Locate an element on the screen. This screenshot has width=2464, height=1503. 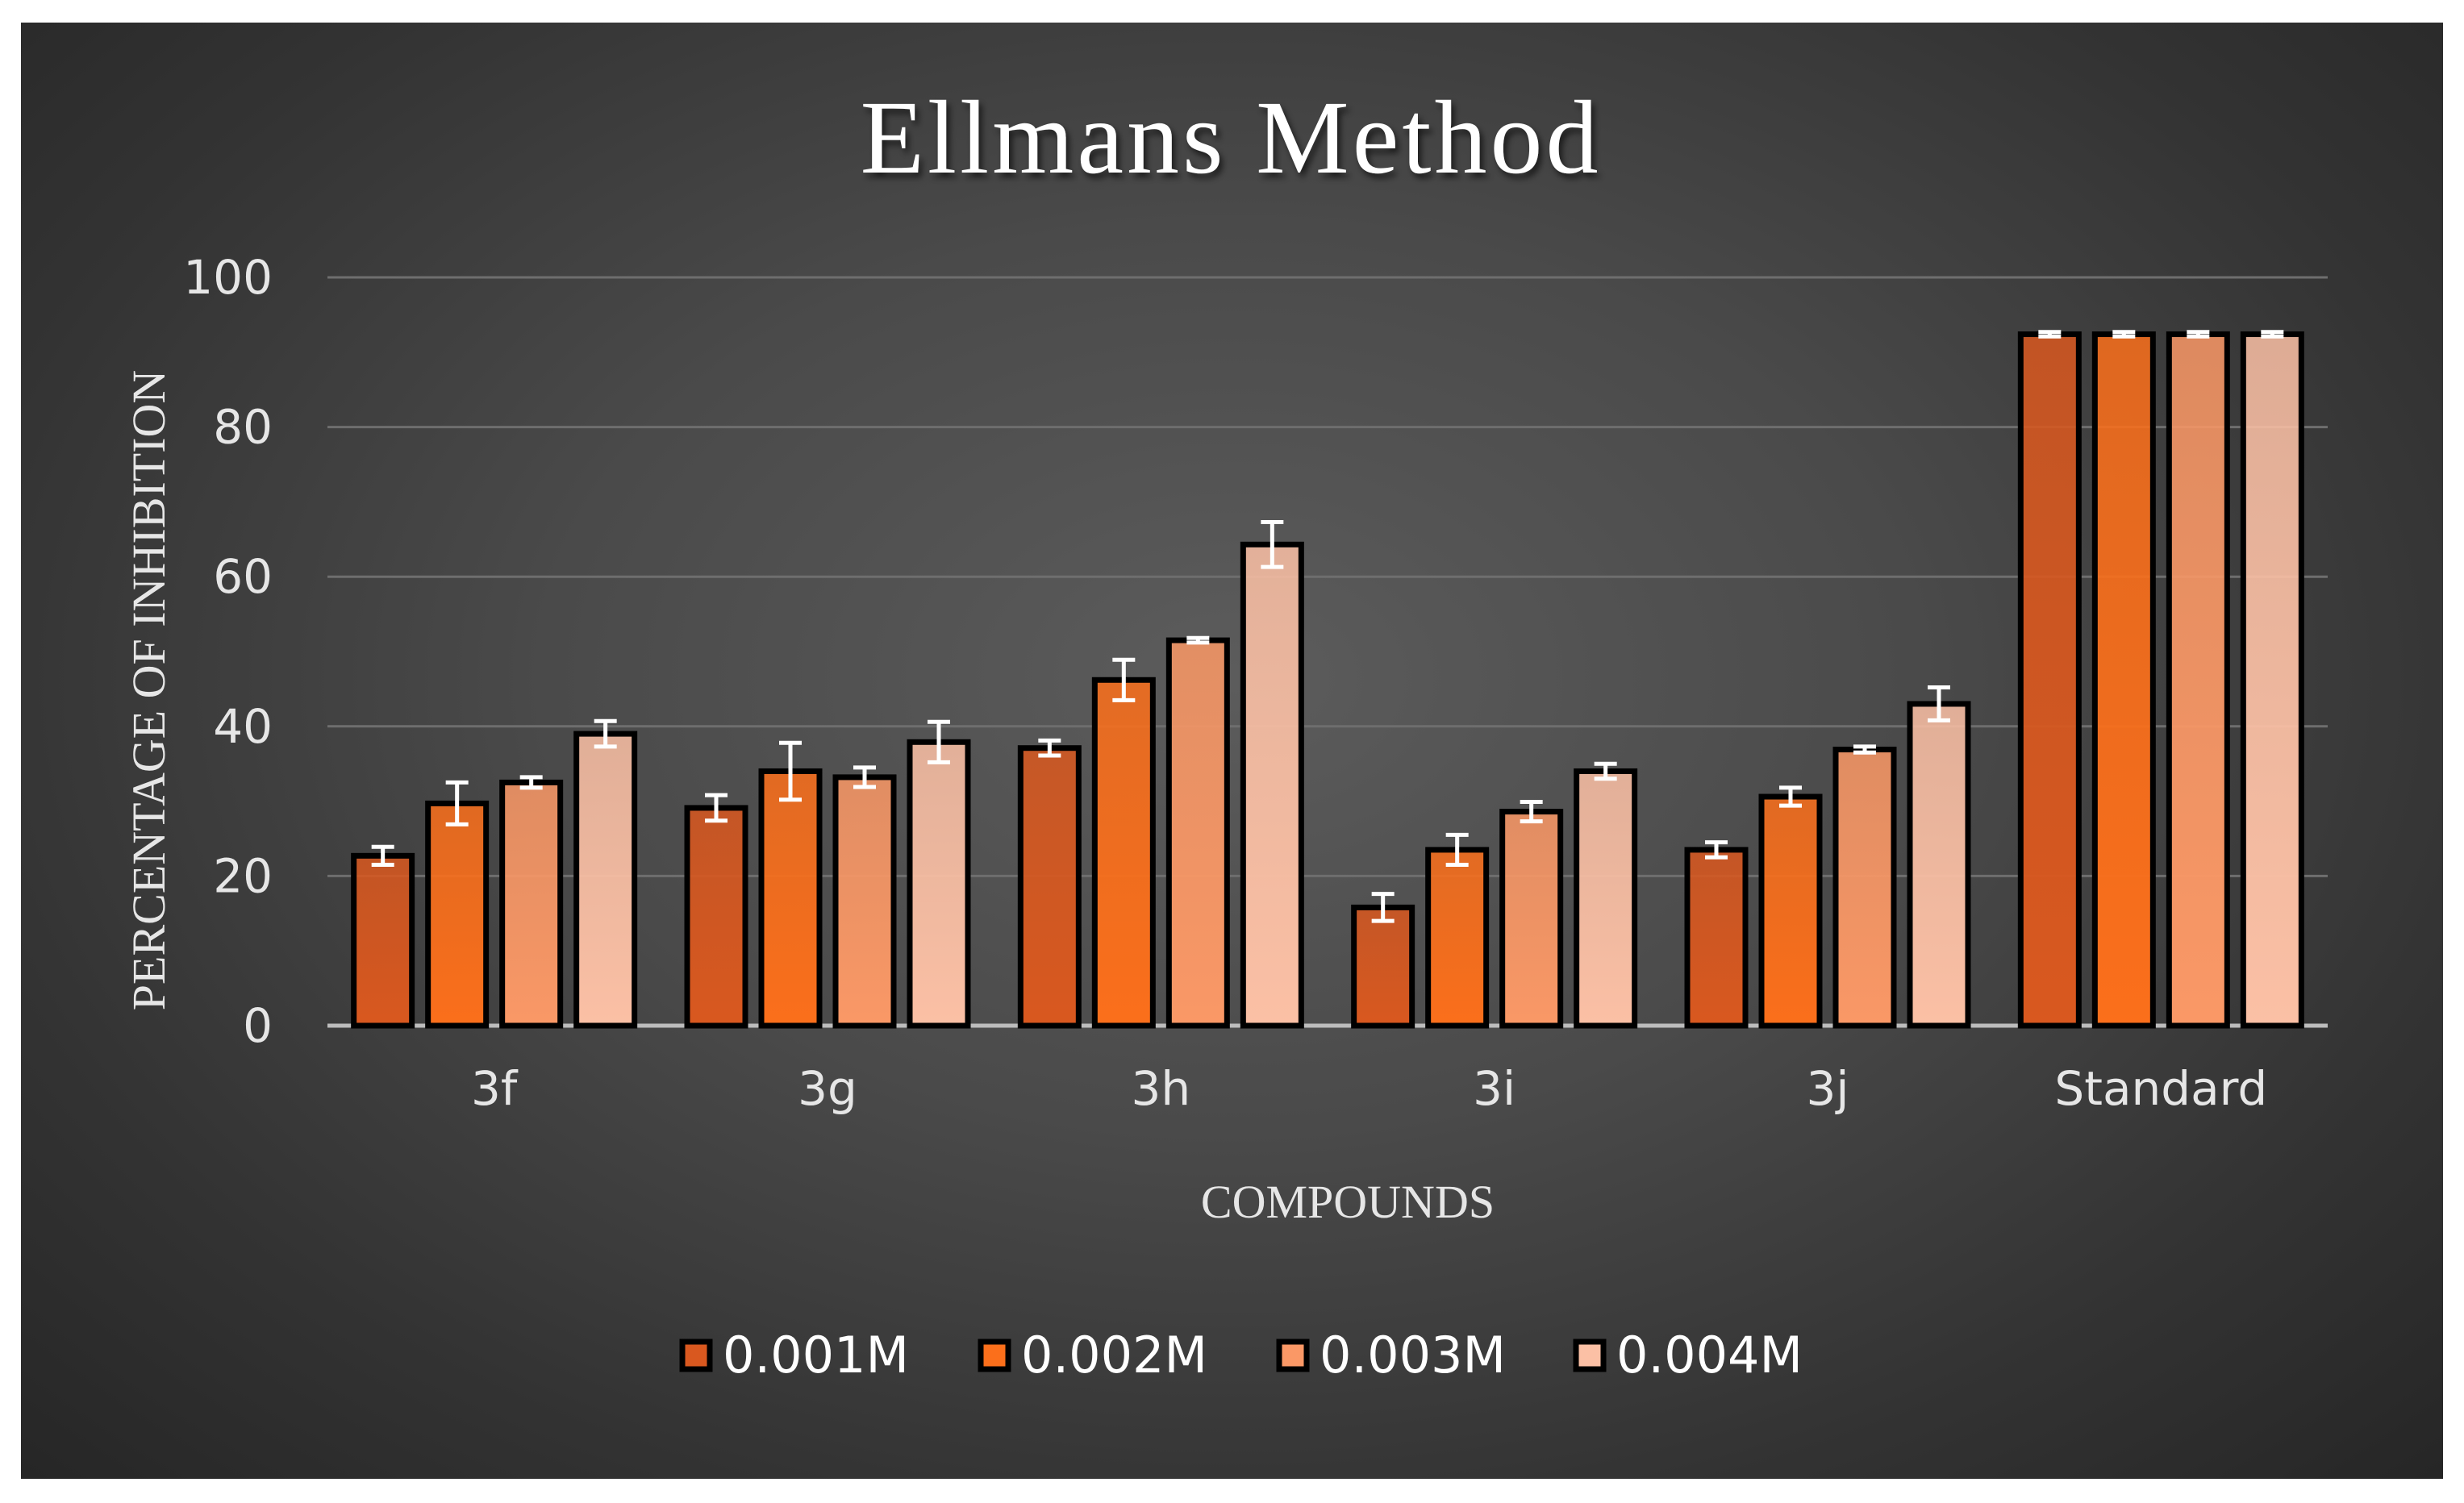
bar-3h-0.004M is located at coordinates (1272, 785).